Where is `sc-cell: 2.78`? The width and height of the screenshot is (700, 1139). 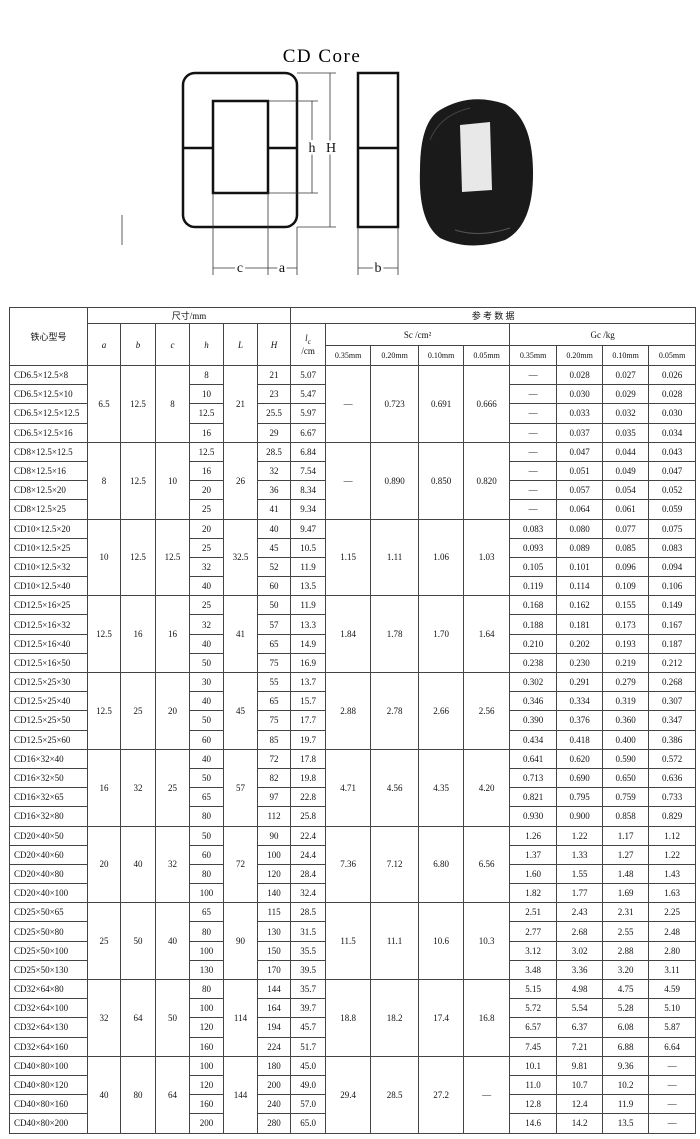 sc-cell: 2.78 is located at coordinates (395, 711).